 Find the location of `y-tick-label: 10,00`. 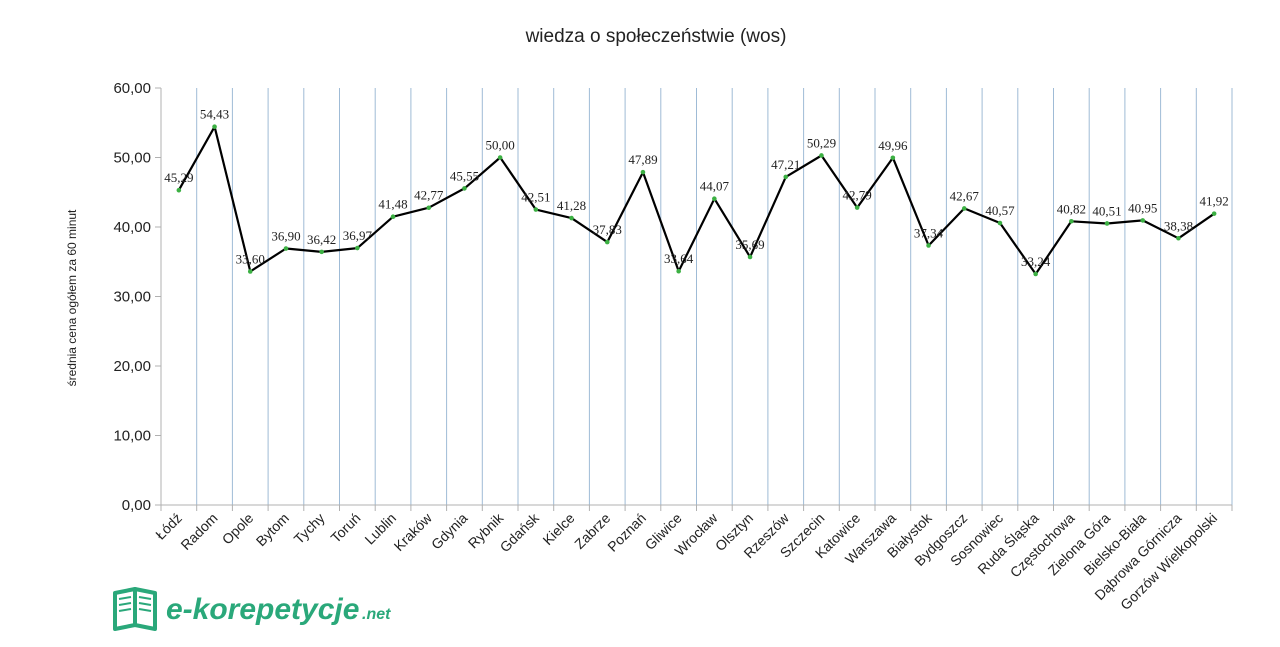

y-tick-label: 10,00 is located at coordinates (132, 436).